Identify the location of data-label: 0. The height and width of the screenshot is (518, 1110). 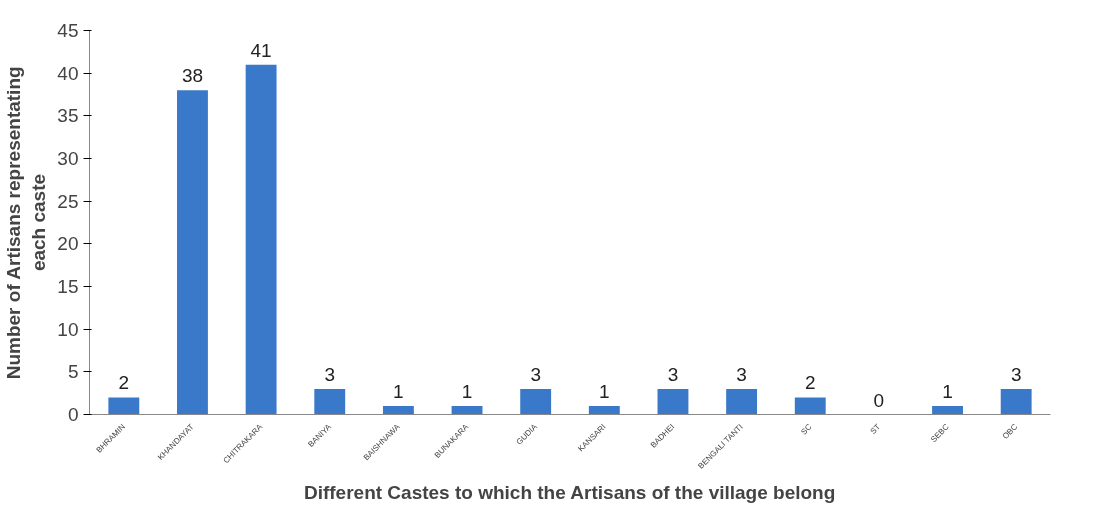
(879, 400).